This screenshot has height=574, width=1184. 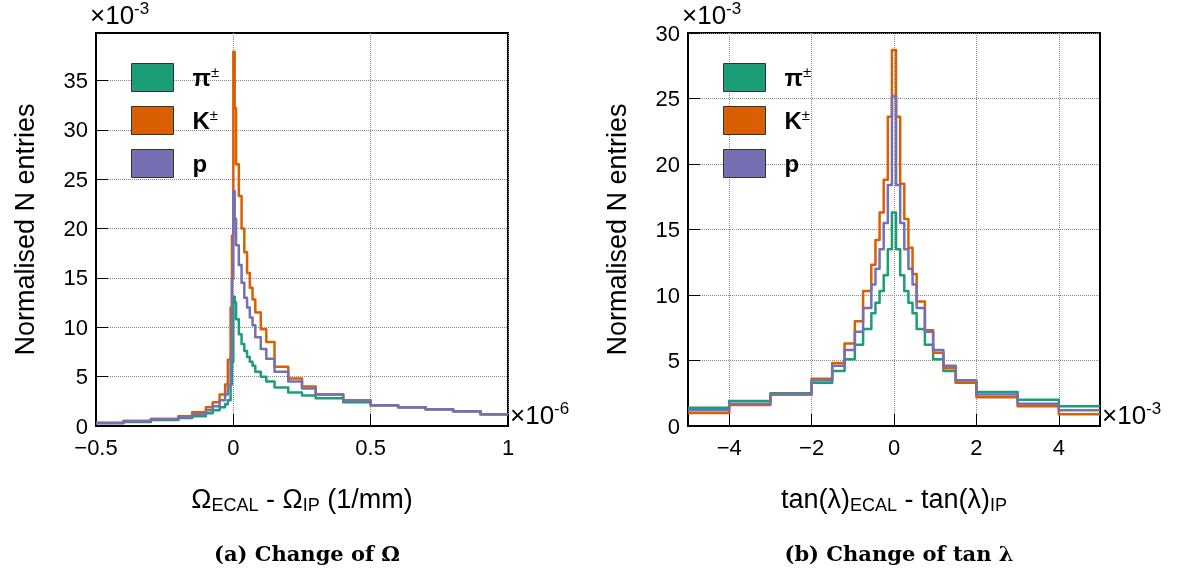 I want to click on x-tick-label: 2, so click(x=976, y=447).